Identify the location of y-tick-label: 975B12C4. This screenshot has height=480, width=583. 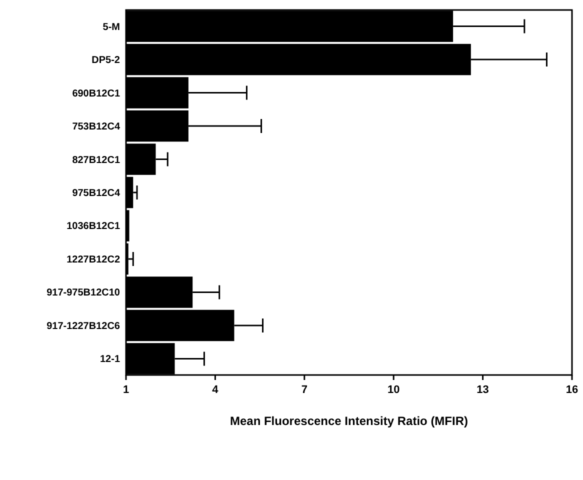
(96, 193).